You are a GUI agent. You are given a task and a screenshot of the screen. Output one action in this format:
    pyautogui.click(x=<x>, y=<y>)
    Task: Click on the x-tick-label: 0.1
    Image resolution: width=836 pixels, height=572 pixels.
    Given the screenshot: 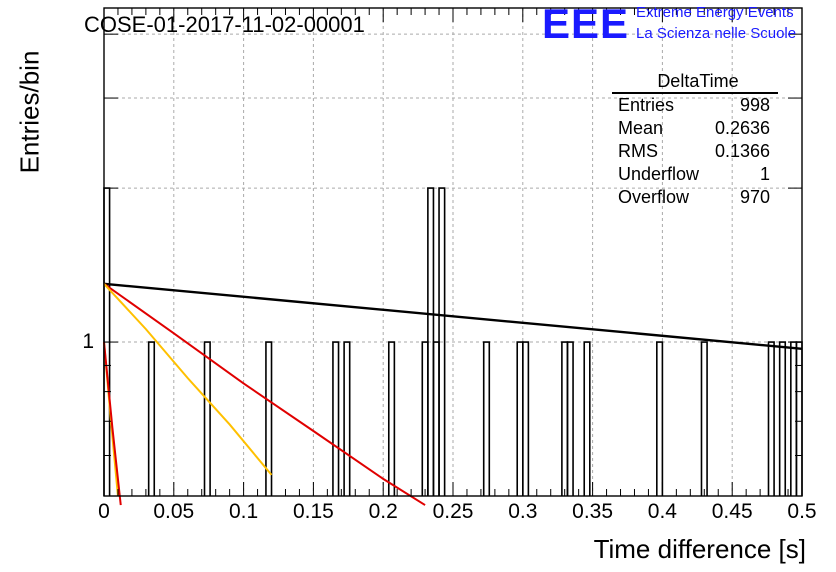 What is the action you would take?
    pyautogui.click(x=243, y=511)
    